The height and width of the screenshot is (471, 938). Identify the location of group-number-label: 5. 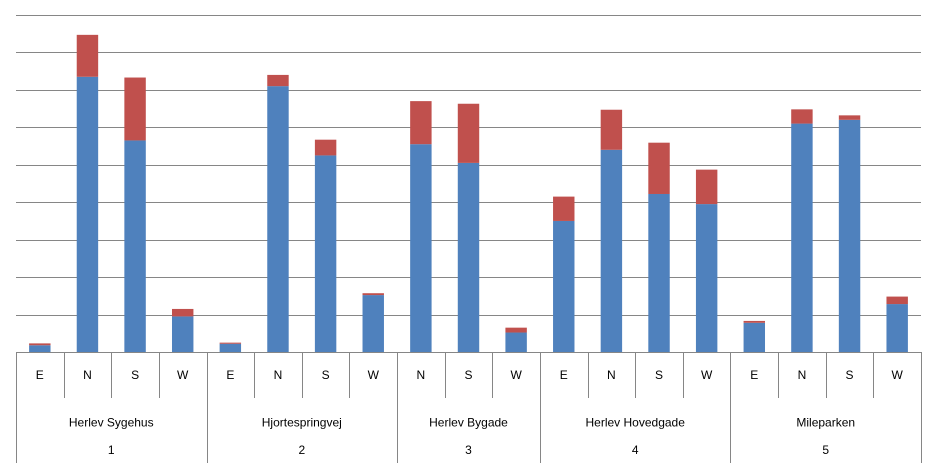
(825, 450).